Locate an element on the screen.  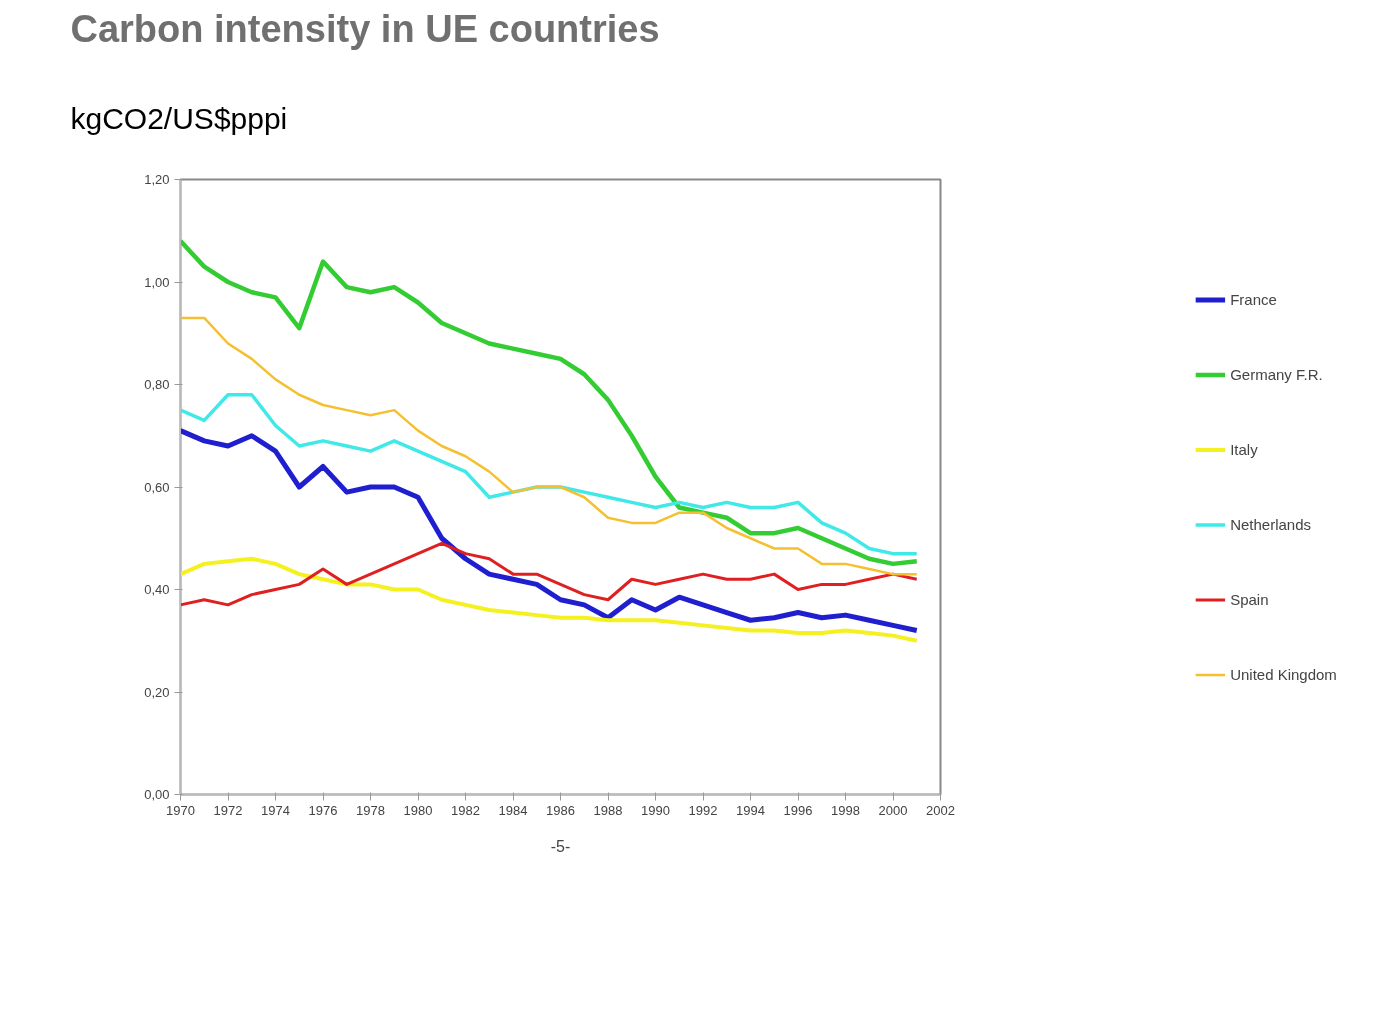
x-tick-label: 1976 is located at coordinates (323, 810).